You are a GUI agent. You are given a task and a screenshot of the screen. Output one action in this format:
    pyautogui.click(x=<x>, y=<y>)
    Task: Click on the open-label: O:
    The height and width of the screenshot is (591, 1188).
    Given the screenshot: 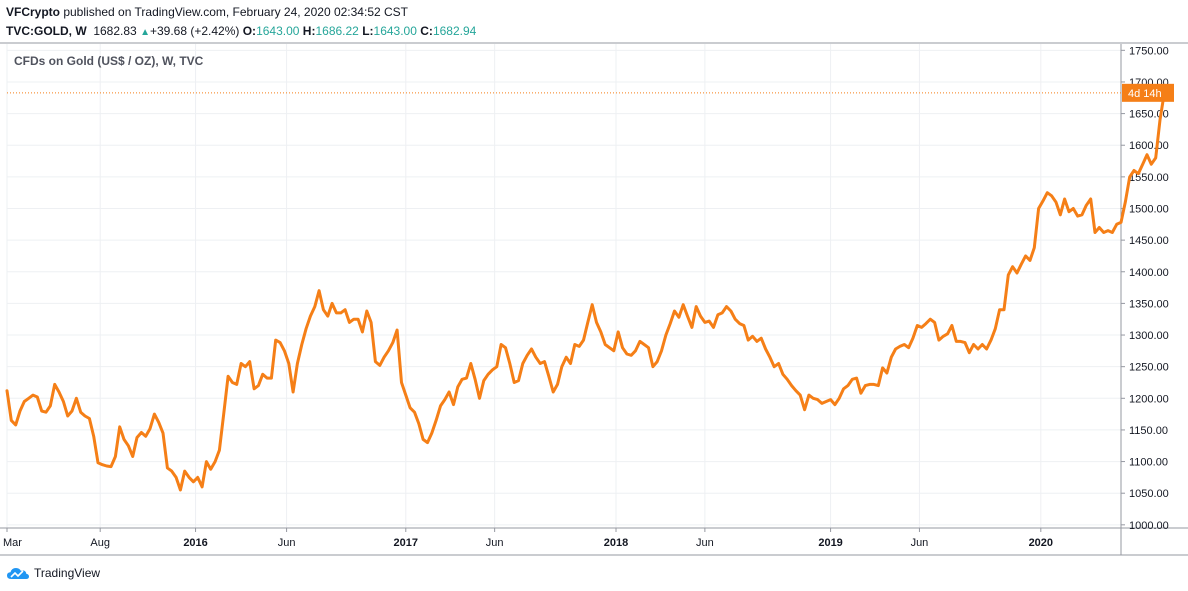 What is the action you would take?
    pyautogui.click(x=249, y=31)
    